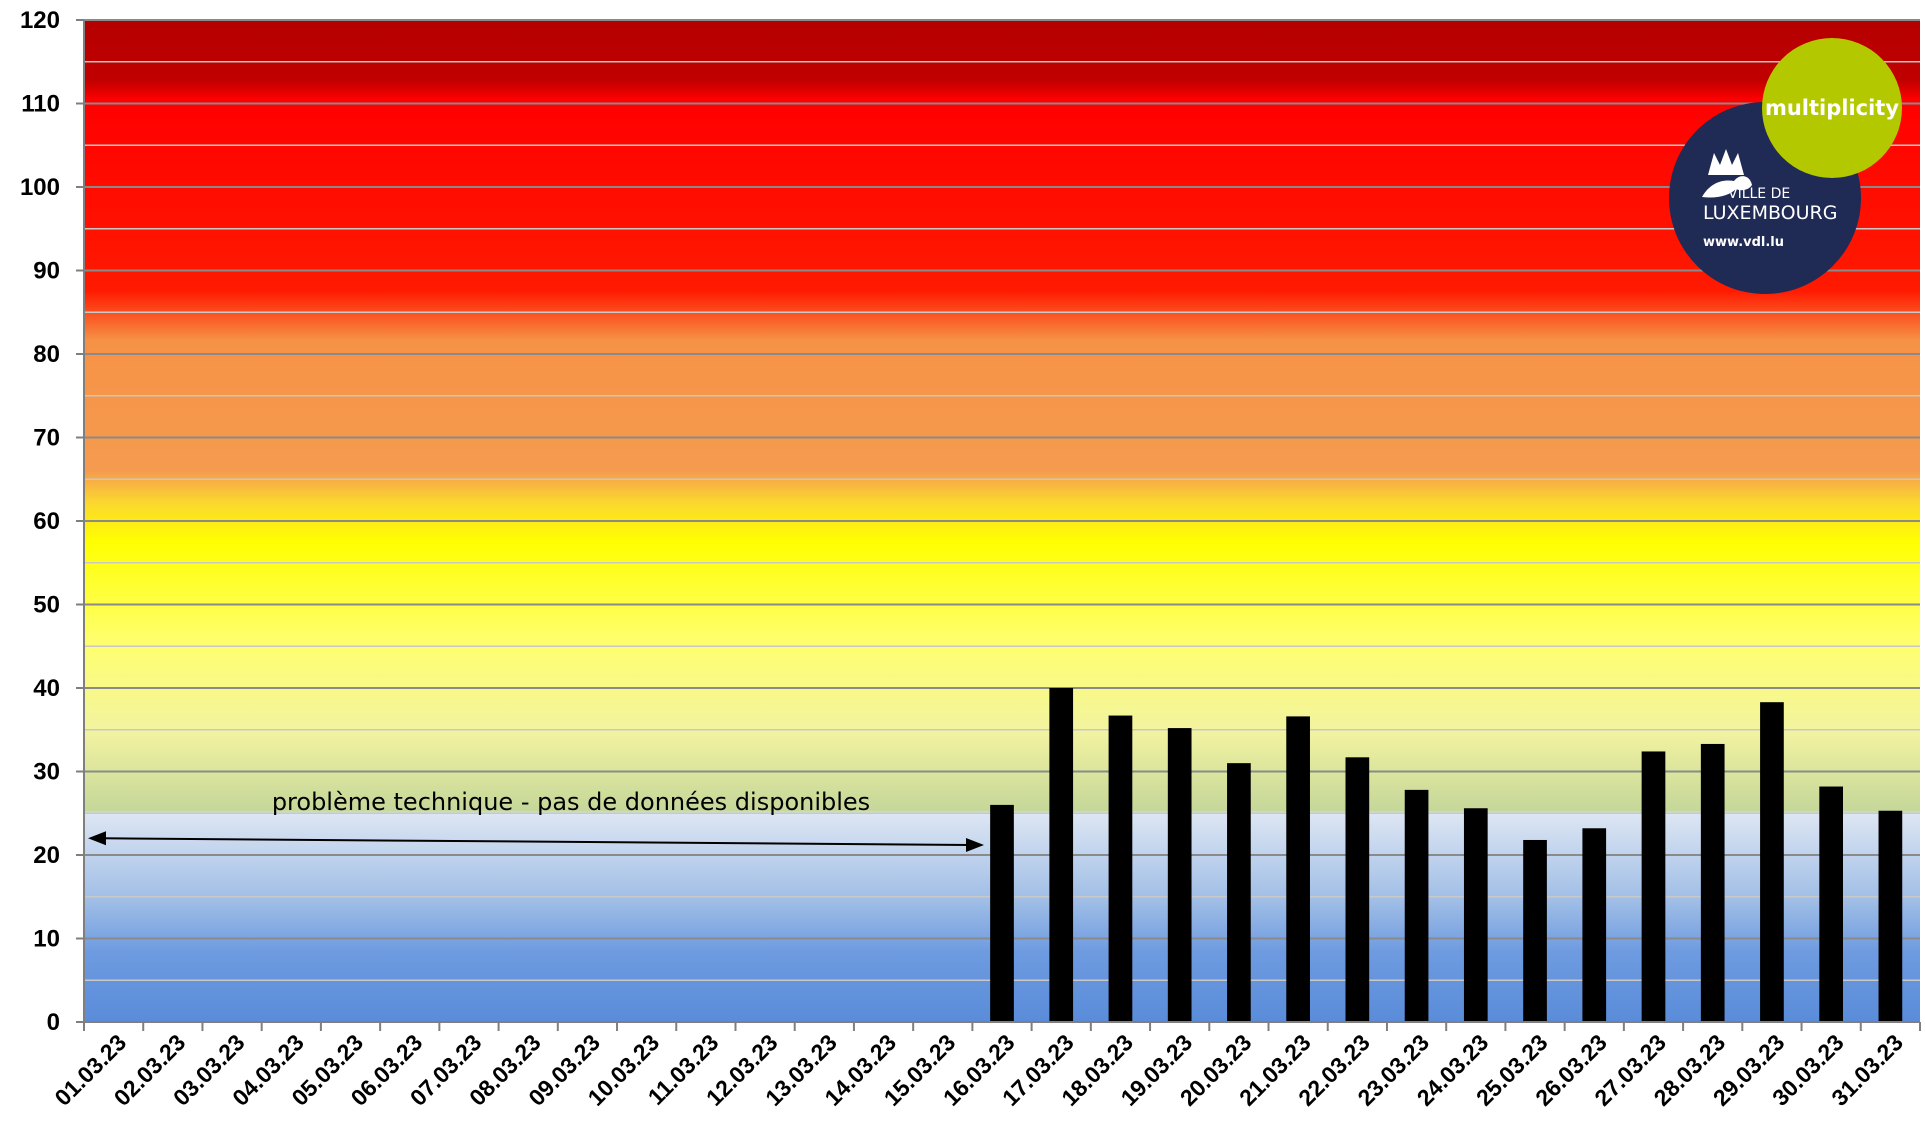 This screenshot has height=1138, width=1925. What do you see at coordinates (975, 844) in the screenshot?
I see `arrowhead-right` at bounding box center [975, 844].